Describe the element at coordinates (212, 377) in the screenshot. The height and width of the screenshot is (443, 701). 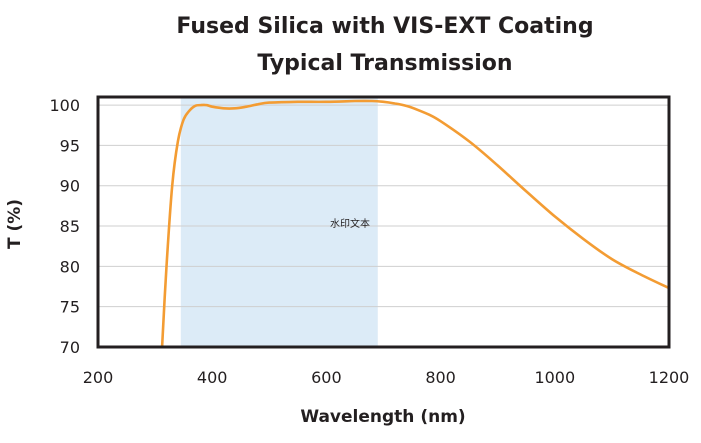
I see `x-tick-label-400: 400` at that location.